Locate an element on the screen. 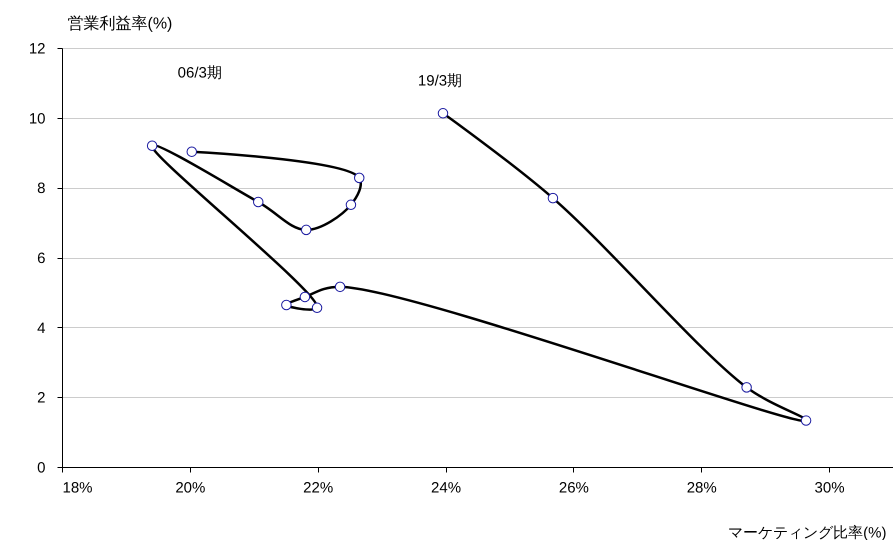 The width and height of the screenshot is (893, 540). annotation: 19/3期 is located at coordinates (440, 81).